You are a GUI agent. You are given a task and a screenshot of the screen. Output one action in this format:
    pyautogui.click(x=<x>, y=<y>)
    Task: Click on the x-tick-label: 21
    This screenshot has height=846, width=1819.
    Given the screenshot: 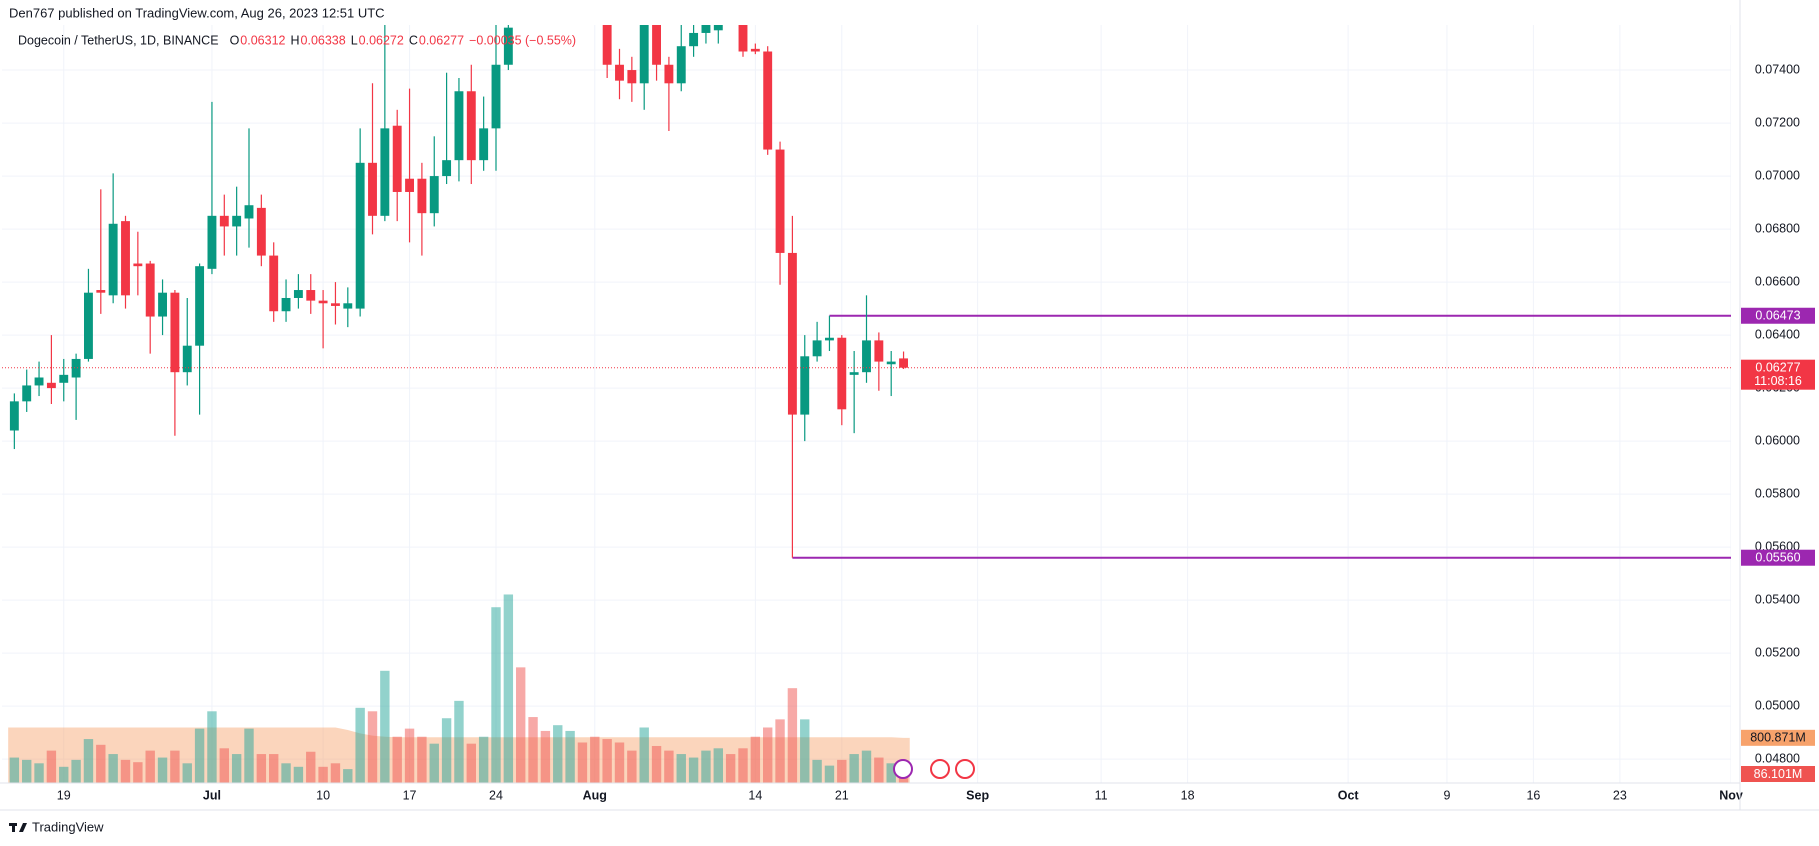 What is the action you would take?
    pyautogui.click(x=842, y=795)
    